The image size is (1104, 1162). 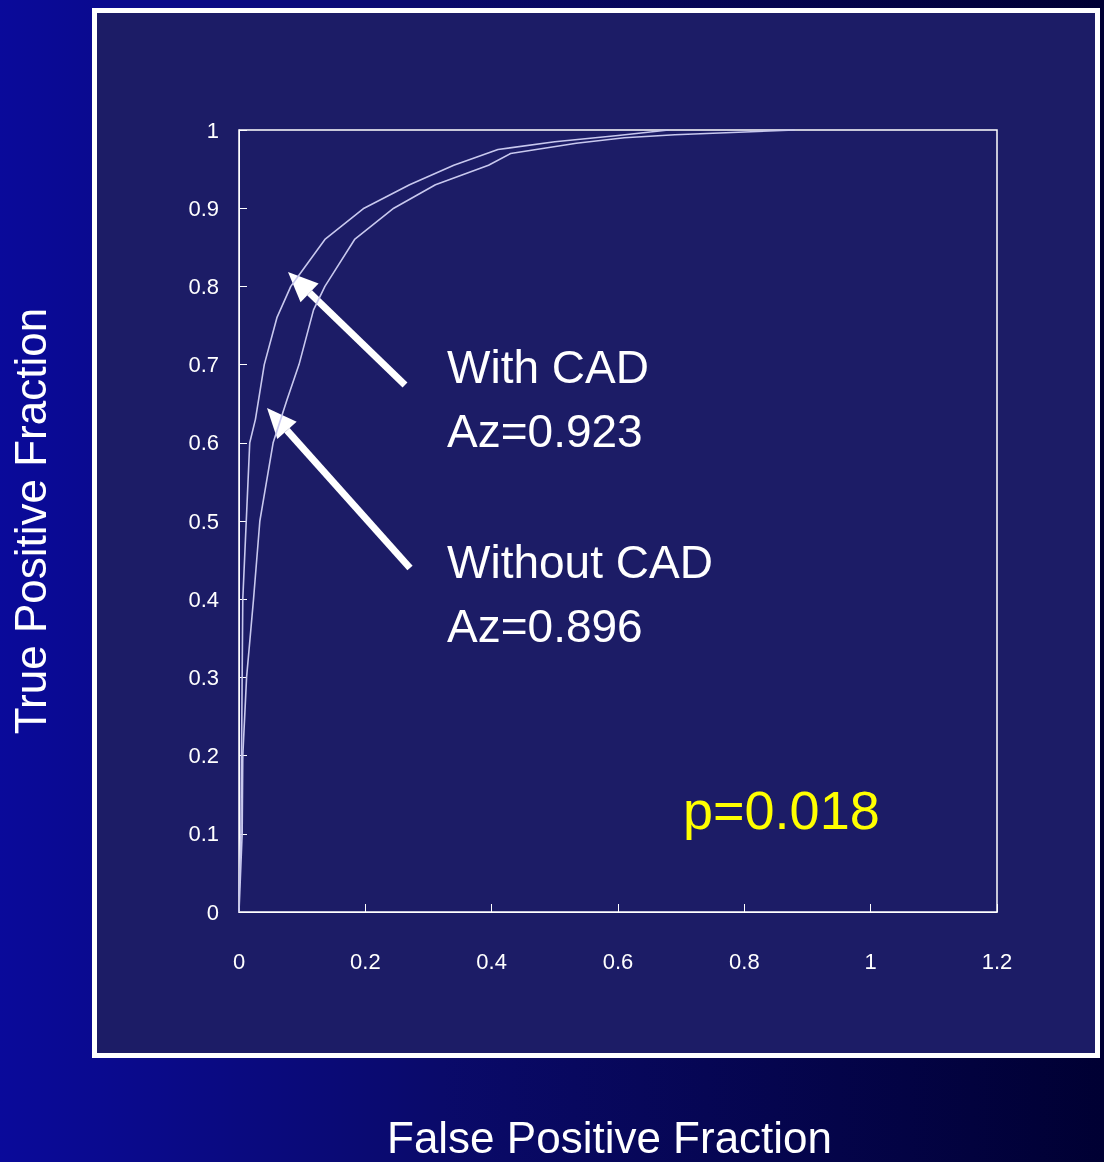 I want to click on y-tick-label: 1, so click(x=212, y=130).